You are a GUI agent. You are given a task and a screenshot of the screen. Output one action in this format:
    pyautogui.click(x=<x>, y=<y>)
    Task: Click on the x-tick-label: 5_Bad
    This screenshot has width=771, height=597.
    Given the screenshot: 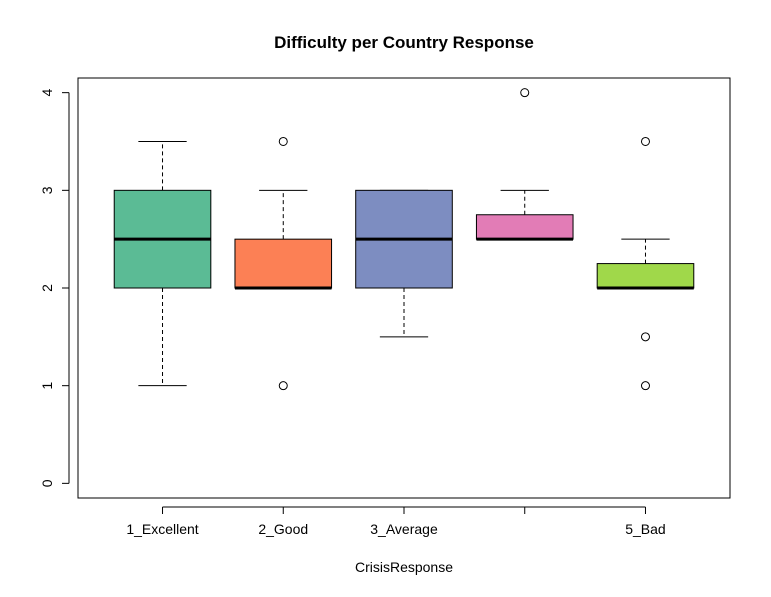 What is the action you would take?
    pyautogui.click(x=645, y=529)
    